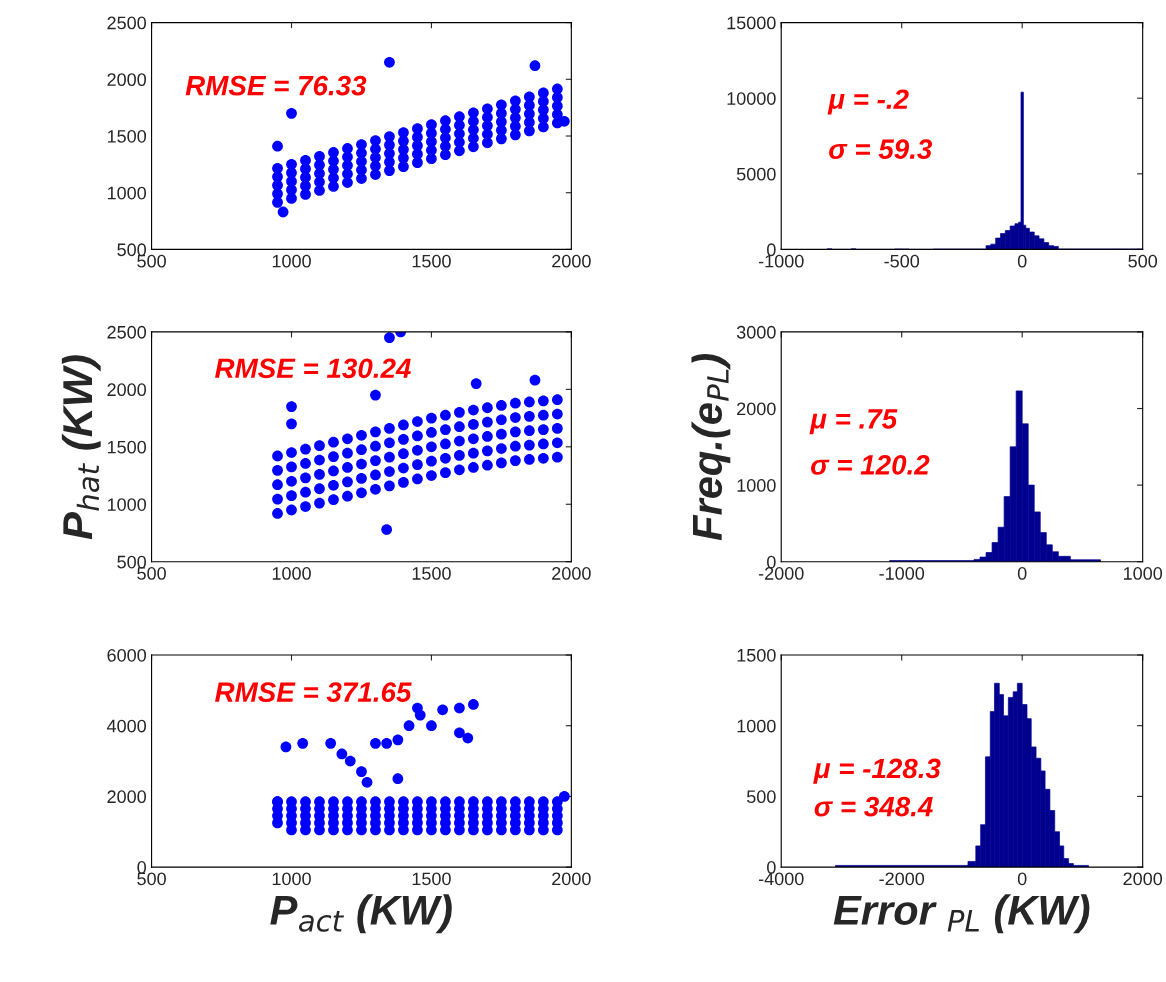 The height and width of the screenshot is (982, 1166). What do you see at coordinates (902, 261) in the screenshot?
I see `x-tick-label: -500` at bounding box center [902, 261].